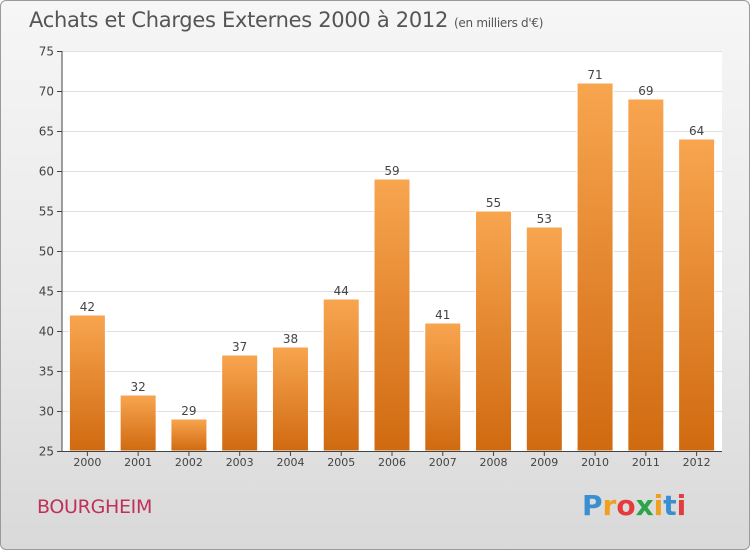 Image resolution: width=750 pixels, height=550 pixels. I want to click on bar-2009, so click(544, 339).